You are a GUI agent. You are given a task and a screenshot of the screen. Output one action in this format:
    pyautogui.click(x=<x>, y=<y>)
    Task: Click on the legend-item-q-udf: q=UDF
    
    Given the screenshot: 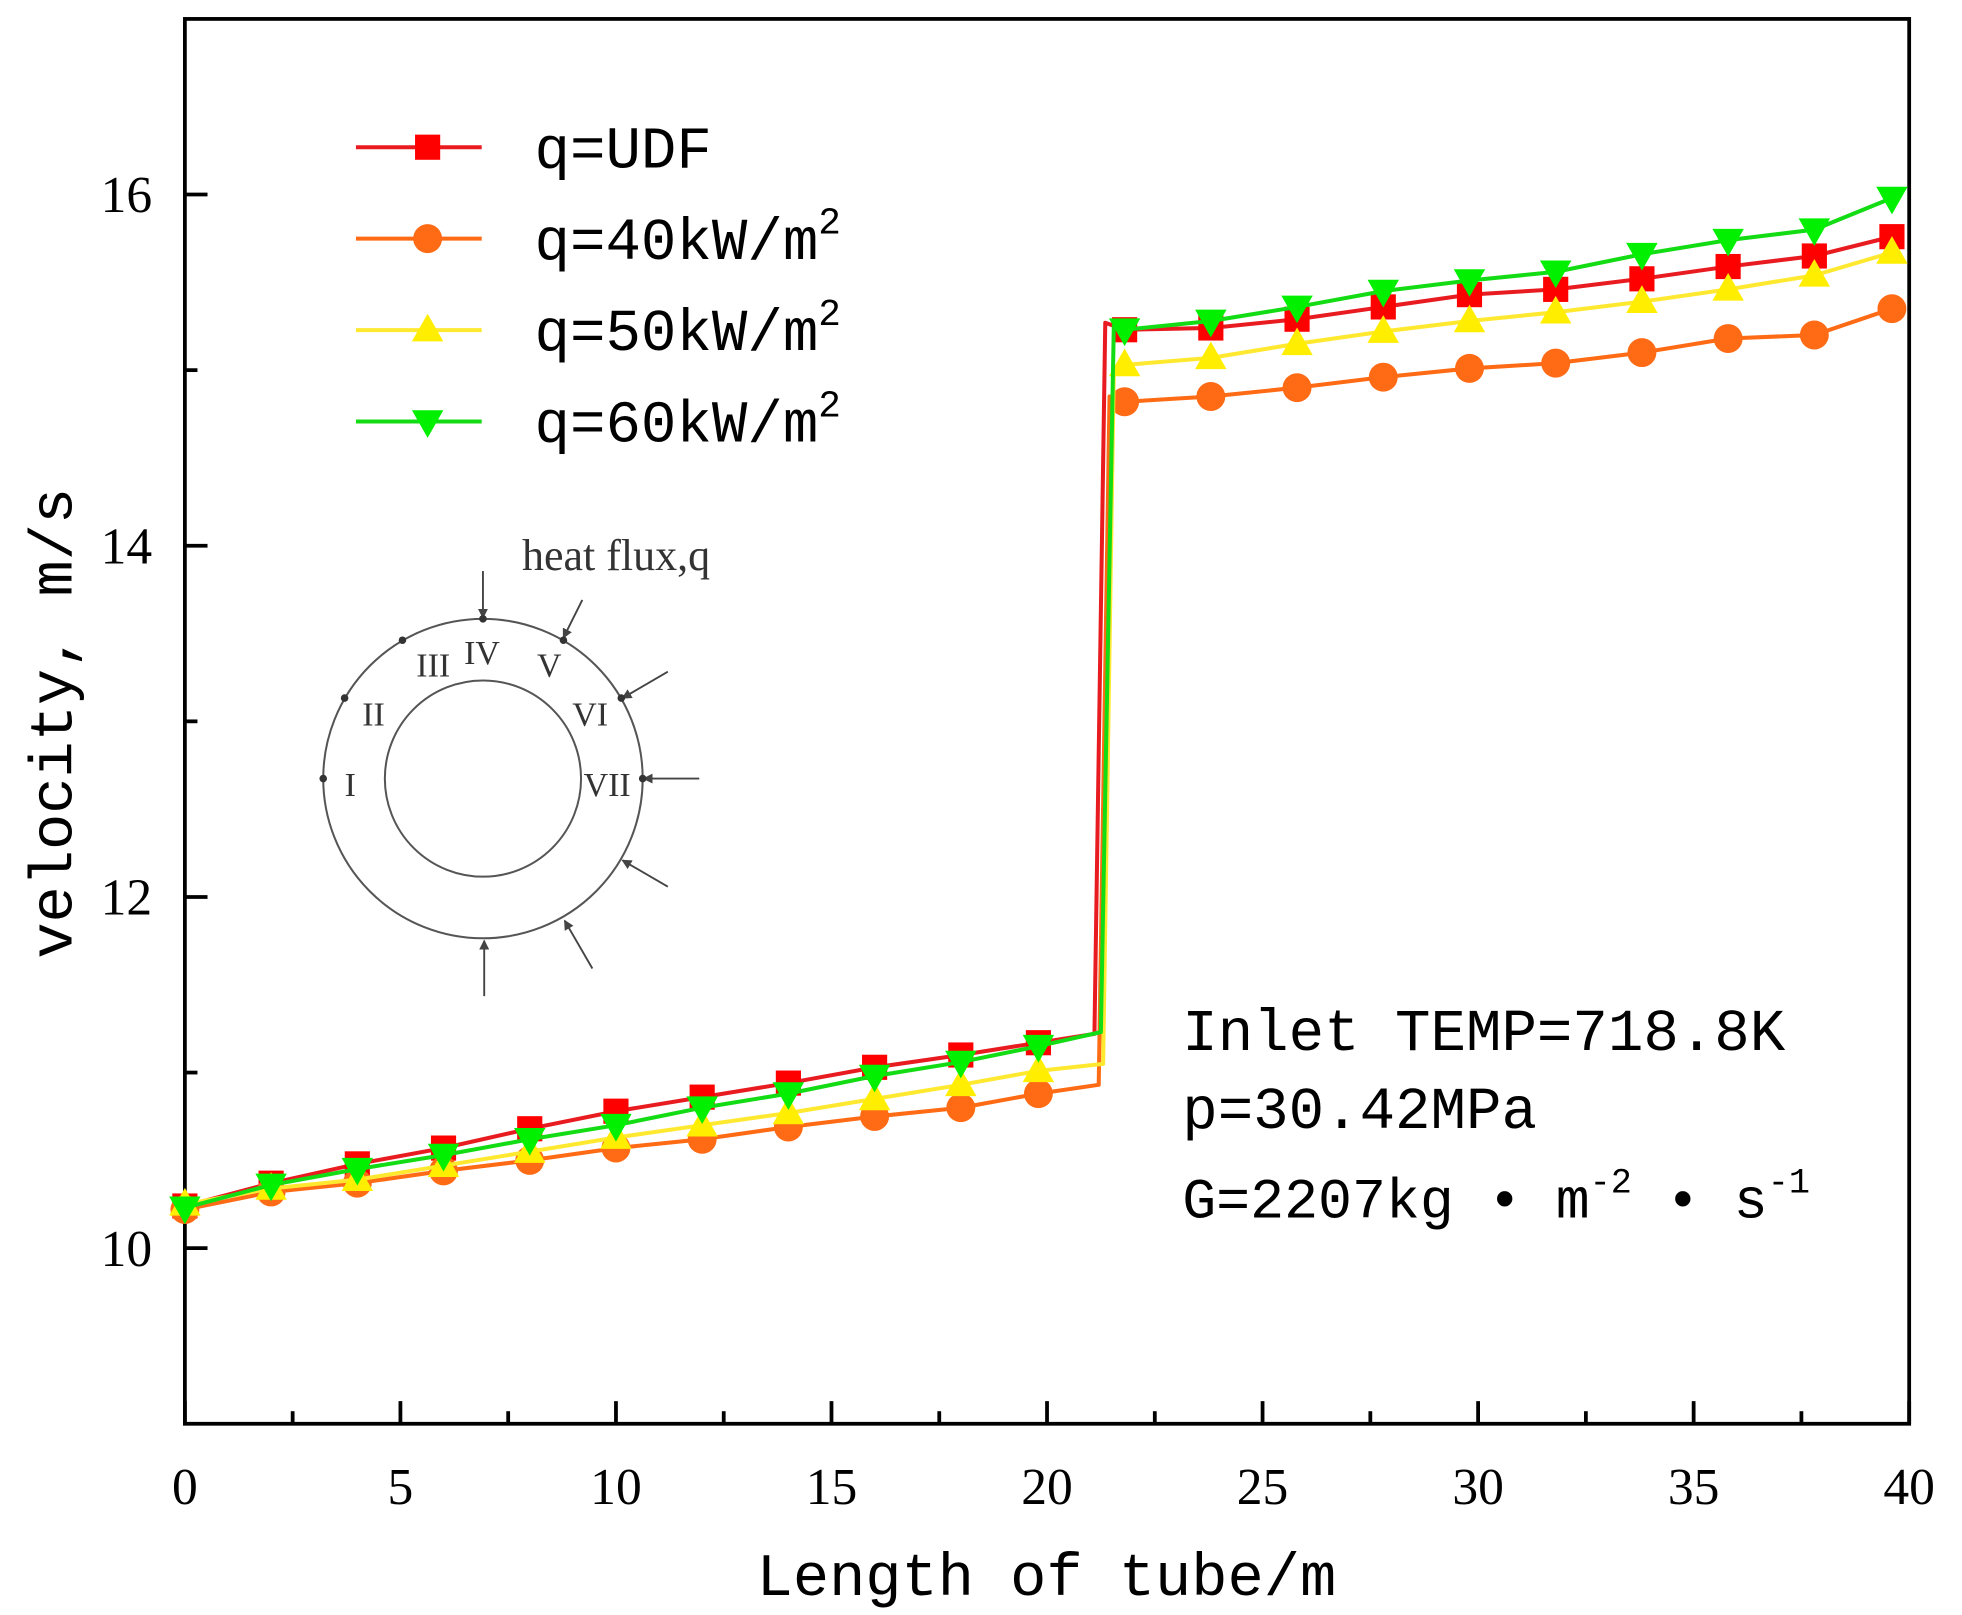 What is the action you would take?
    pyautogui.click(x=533, y=151)
    